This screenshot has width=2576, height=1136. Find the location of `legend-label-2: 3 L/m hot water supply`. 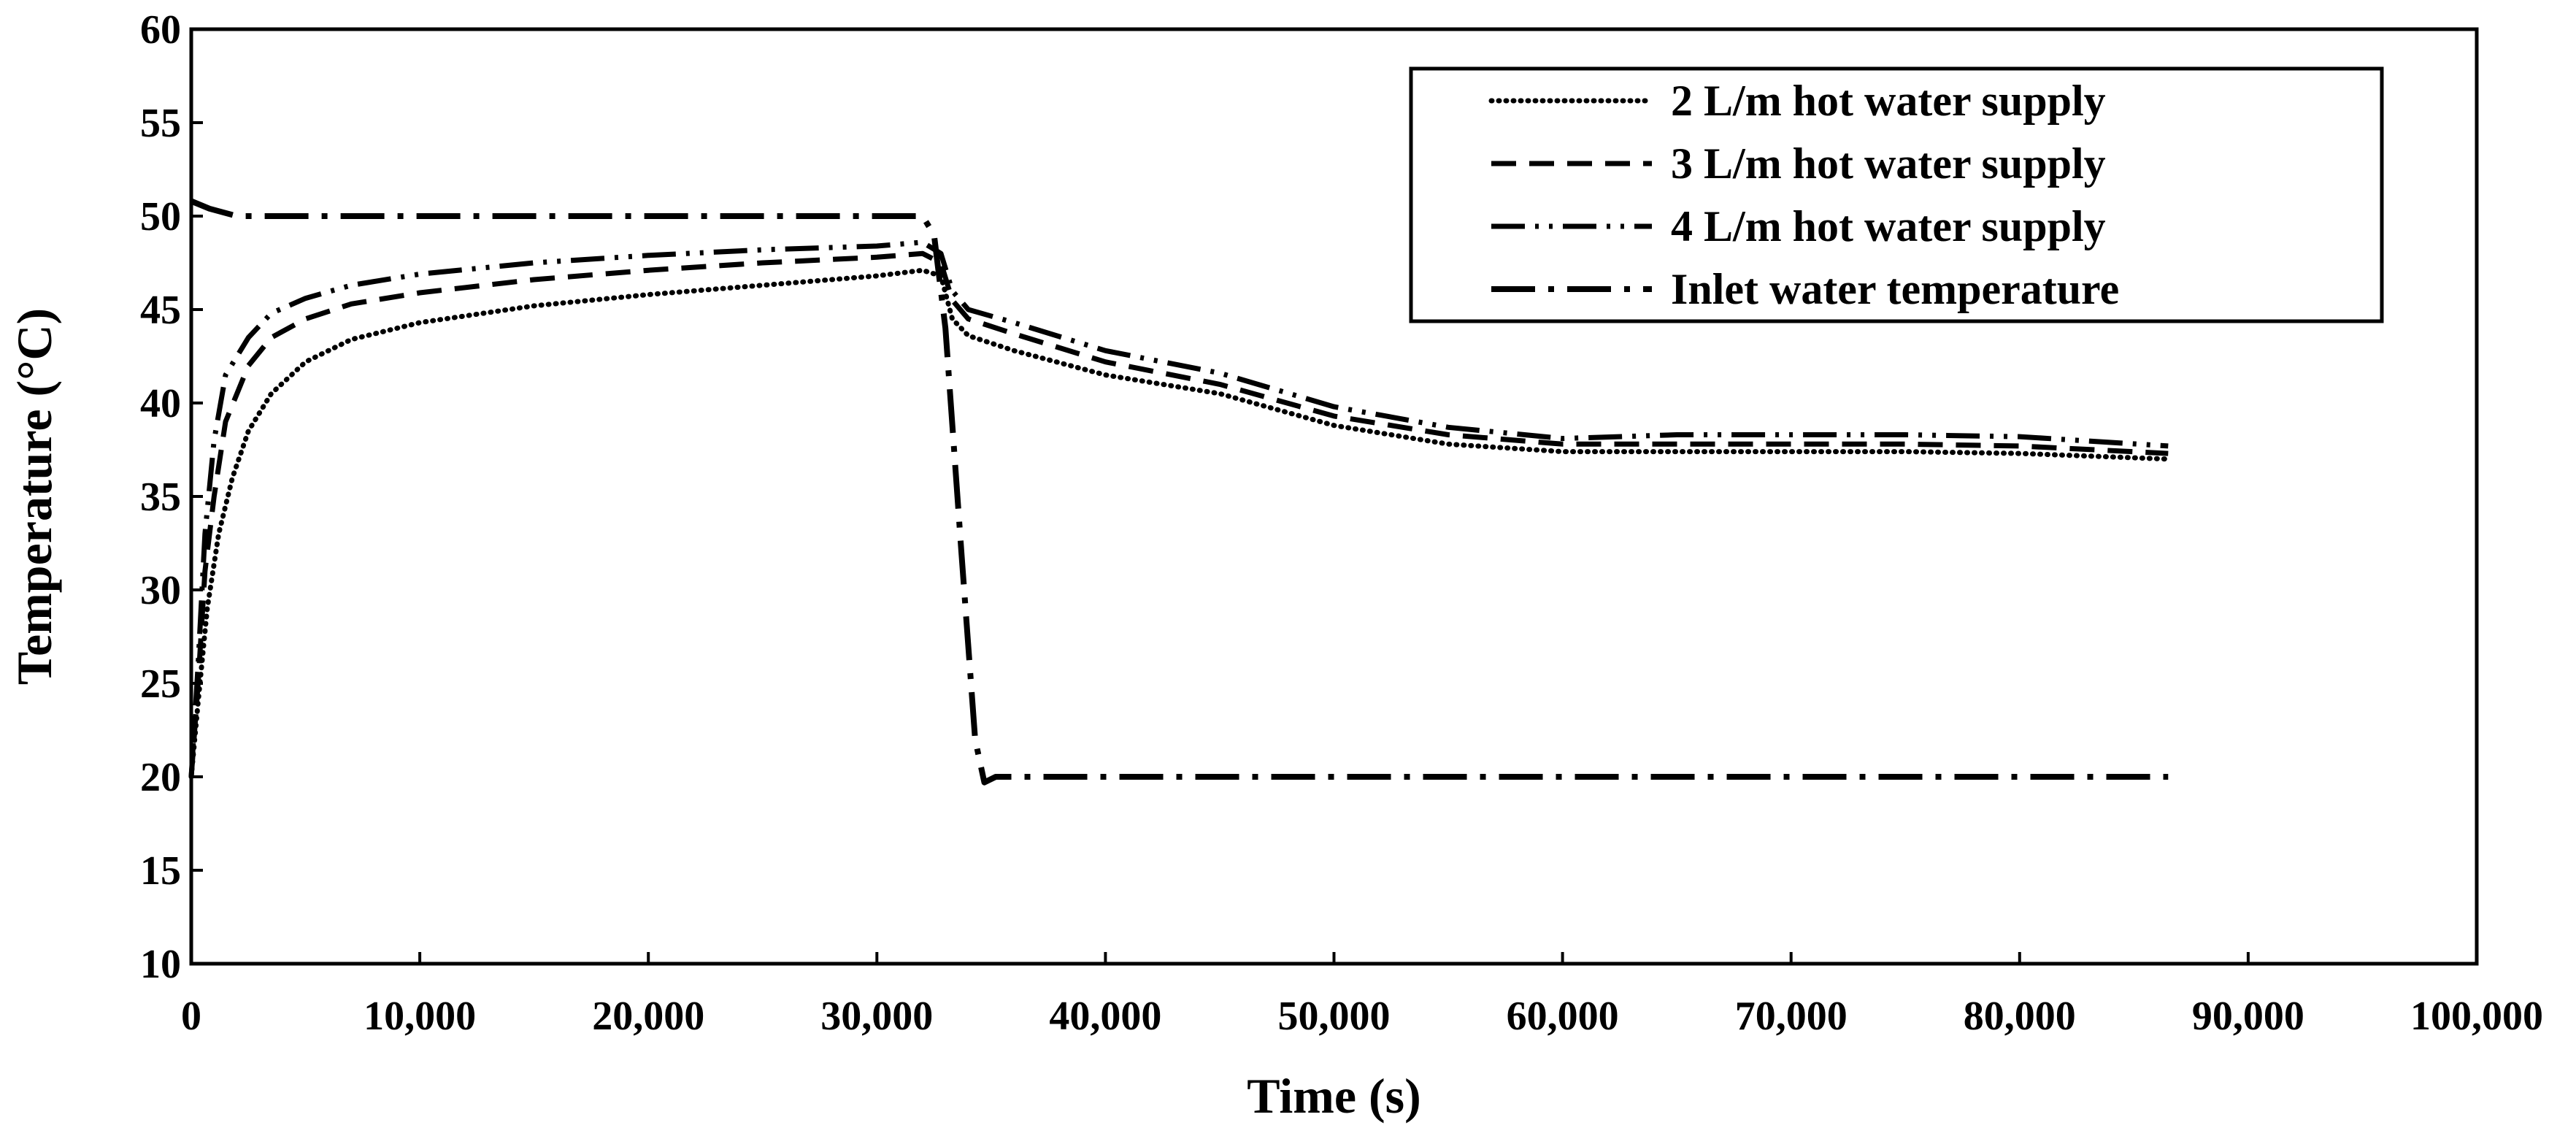

legend-label-2: 3 L/m hot water supply is located at coordinates (1888, 163).